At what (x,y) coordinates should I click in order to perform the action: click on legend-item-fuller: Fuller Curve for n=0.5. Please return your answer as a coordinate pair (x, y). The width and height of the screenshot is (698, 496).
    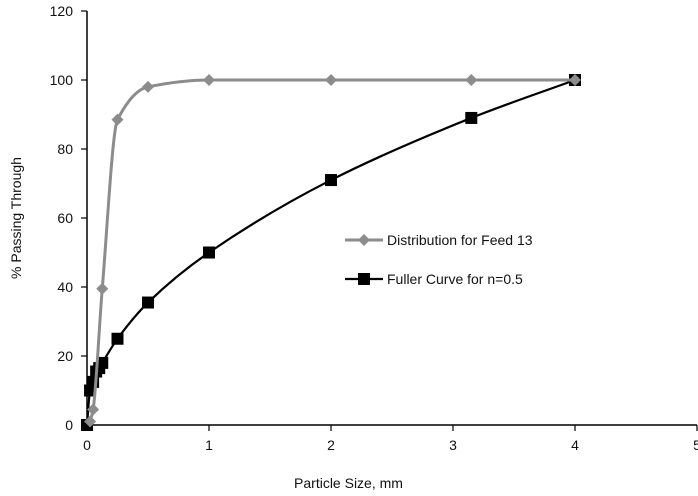
    Looking at the image, I should click on (434, 279).